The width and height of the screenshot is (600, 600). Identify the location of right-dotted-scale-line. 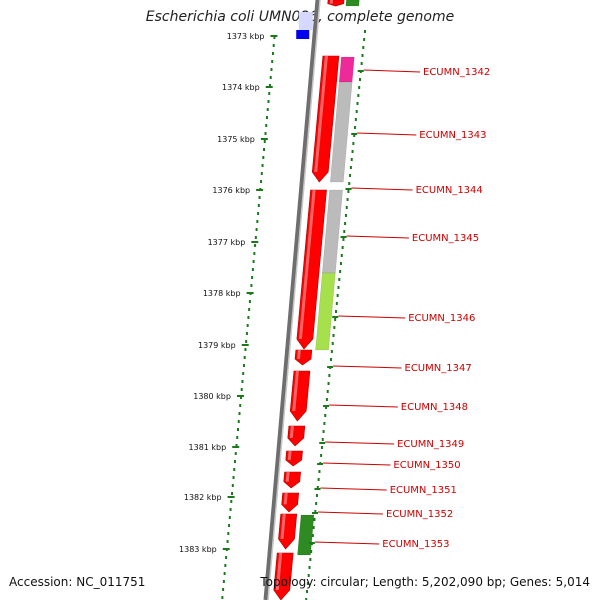
(335, 315).